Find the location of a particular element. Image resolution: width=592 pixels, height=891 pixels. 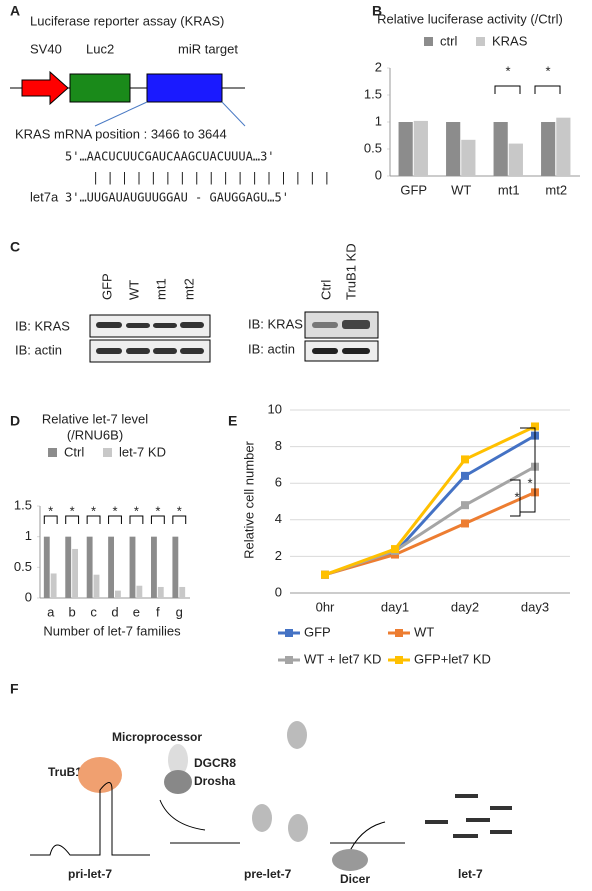

lane-label: mt1 is located at coordinates (160, 289).